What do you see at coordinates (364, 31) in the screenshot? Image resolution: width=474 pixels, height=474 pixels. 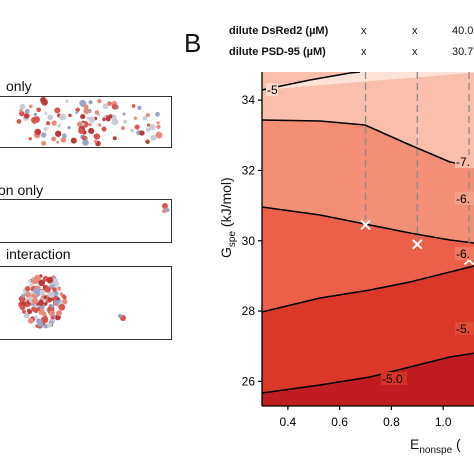 I see `table-cell-1-1: x` at bounding box center [364, 31].